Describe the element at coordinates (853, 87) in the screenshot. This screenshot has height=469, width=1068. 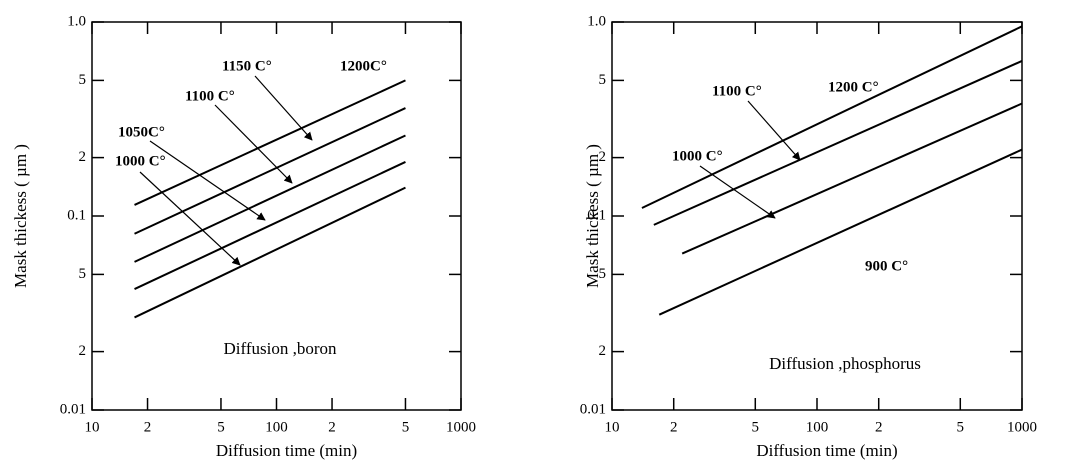
I see `series-label: 1200 C°` at that location.